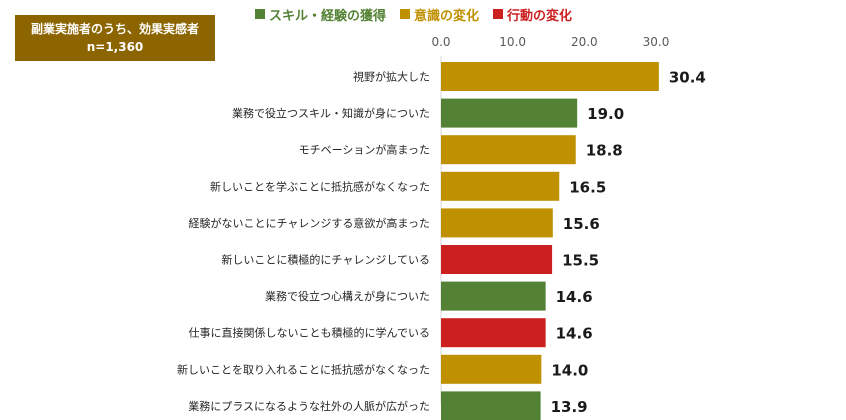  I want to click on category-label: 仕事に直接関係しないことも積極的に学んでいる, so click(309, 333).